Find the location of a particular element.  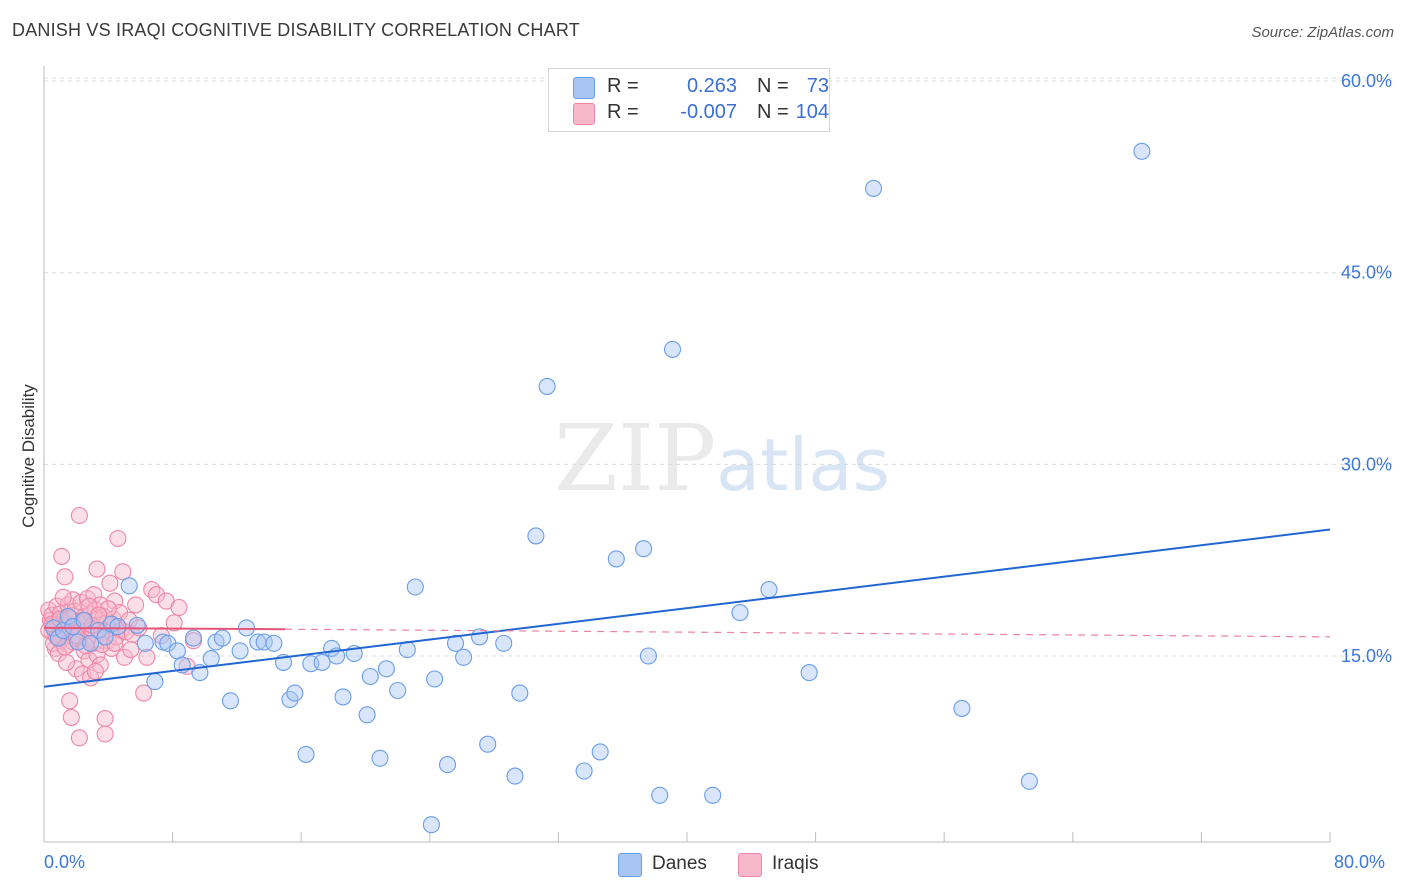

y-tick-label: 15.0% is located at coordinates (1366, 656).